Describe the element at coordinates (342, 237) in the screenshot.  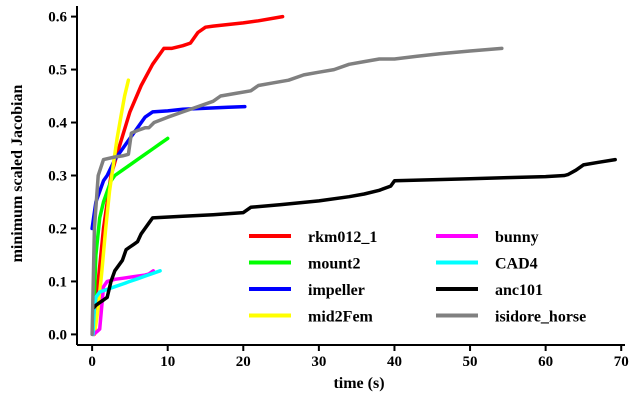
I see `legend-label-rkm012-1: rkm012_1` at that location.